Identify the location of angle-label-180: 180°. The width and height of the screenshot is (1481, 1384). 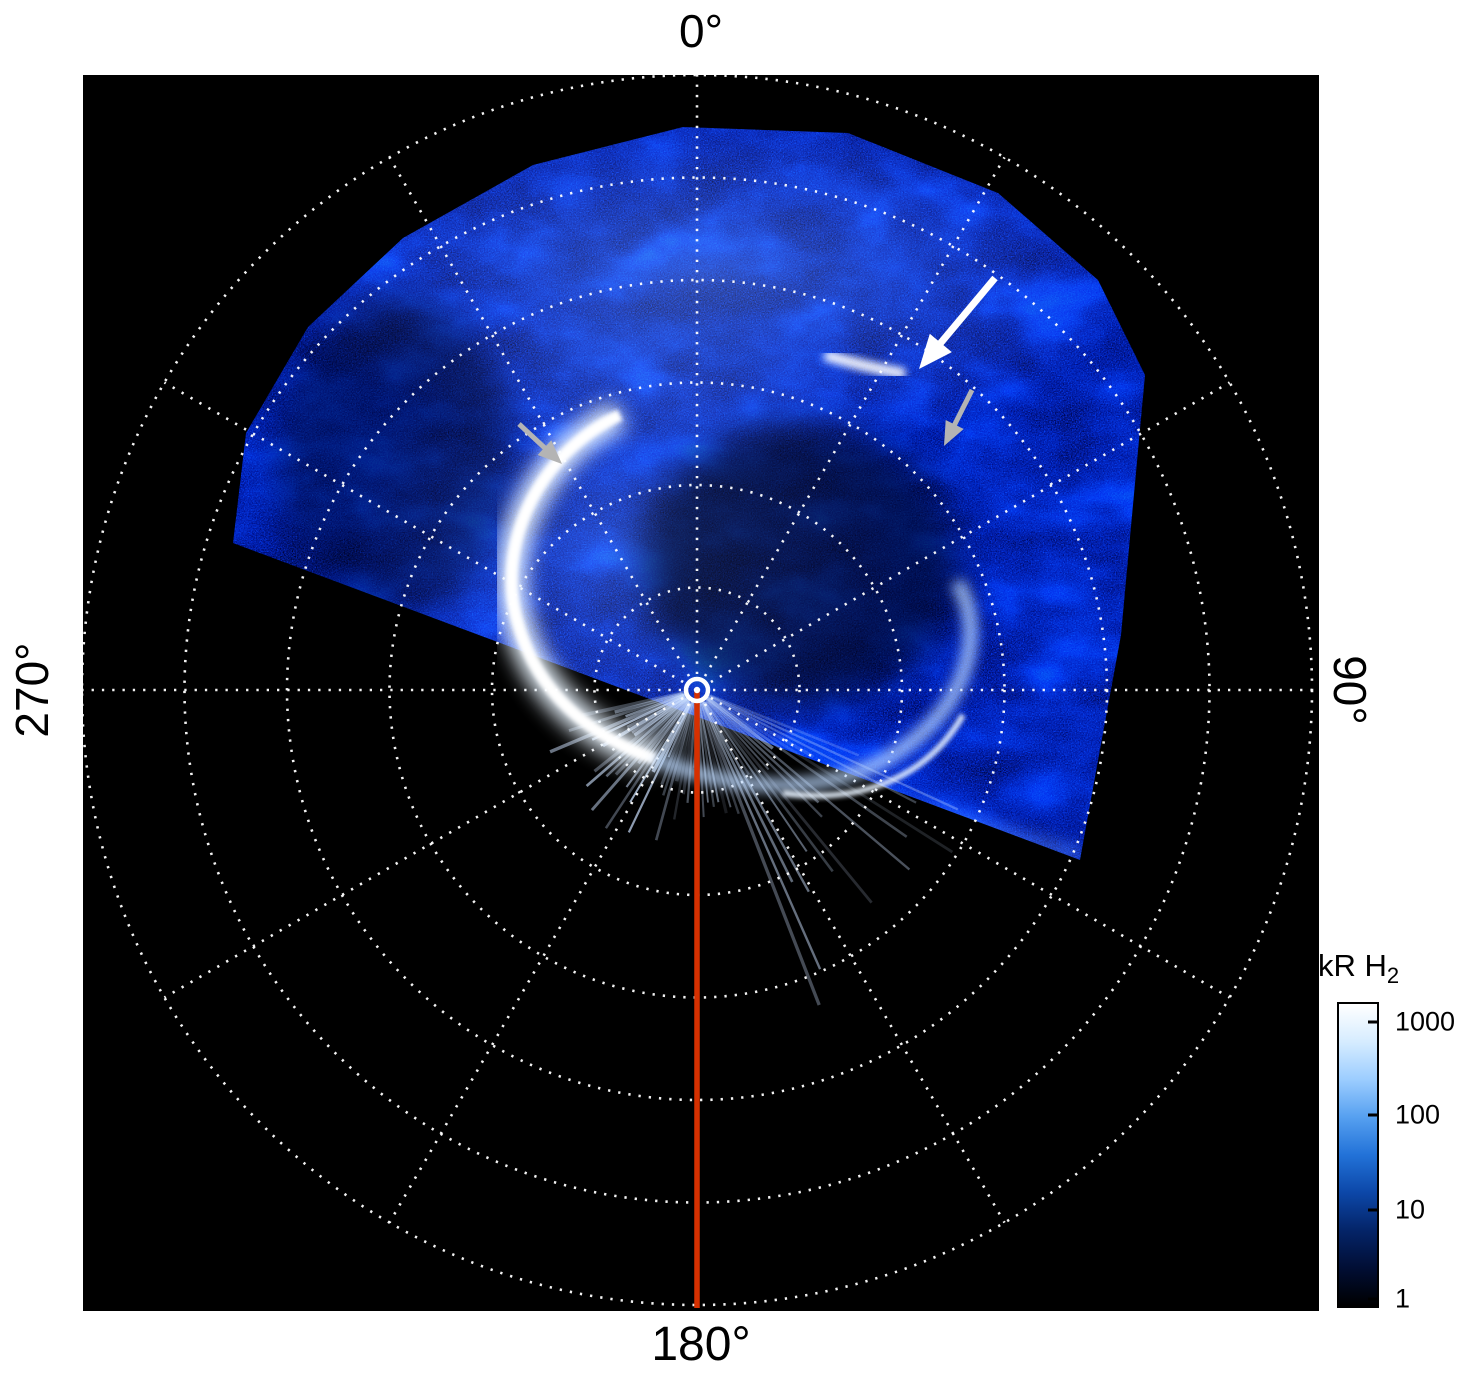
(701, 1344).